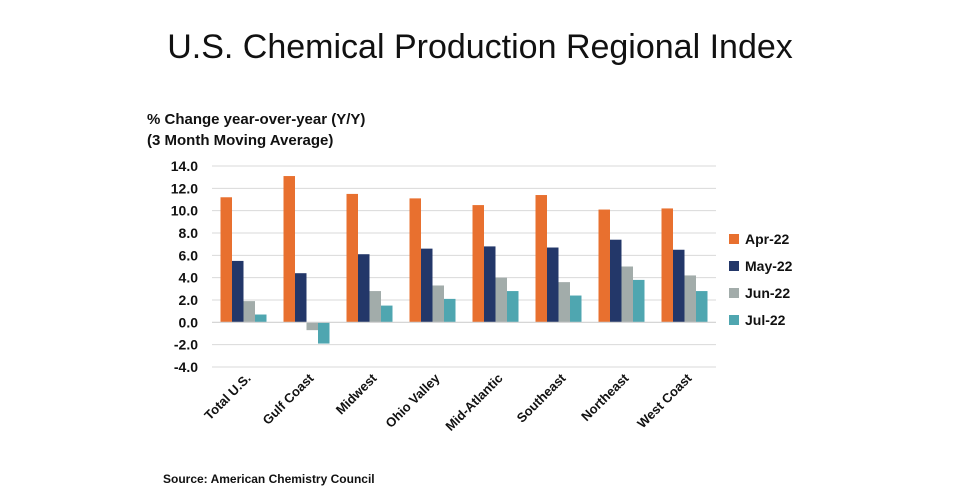 This screenshot has width=960, height=503. I want to click on x-tick-label: Total U.S., so click(227, 397).